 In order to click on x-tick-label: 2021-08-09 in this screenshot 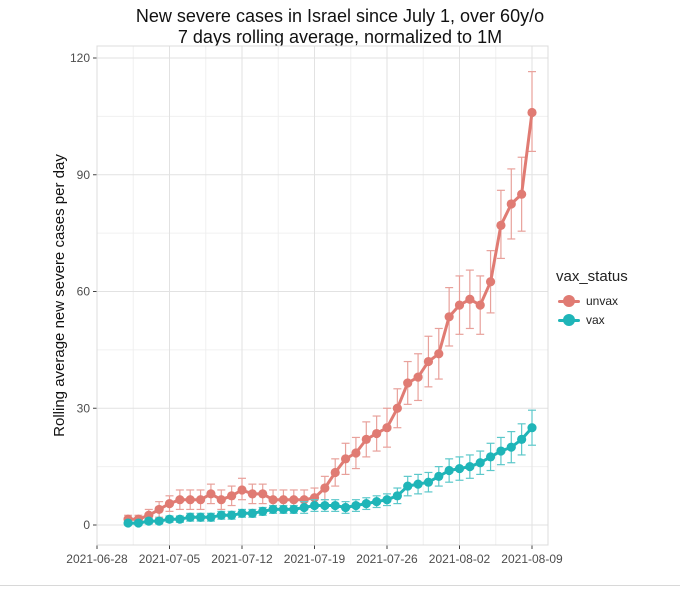, I will do `click(532, 559)`.